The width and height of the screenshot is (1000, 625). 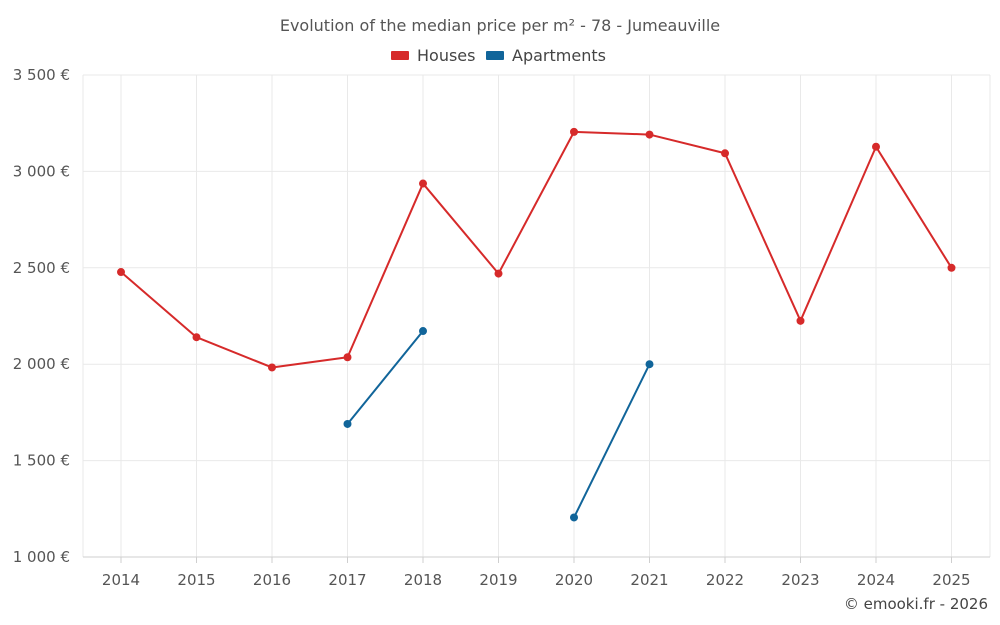 I want to click on x-tick-label: 2016, so click(x=272, y=580).